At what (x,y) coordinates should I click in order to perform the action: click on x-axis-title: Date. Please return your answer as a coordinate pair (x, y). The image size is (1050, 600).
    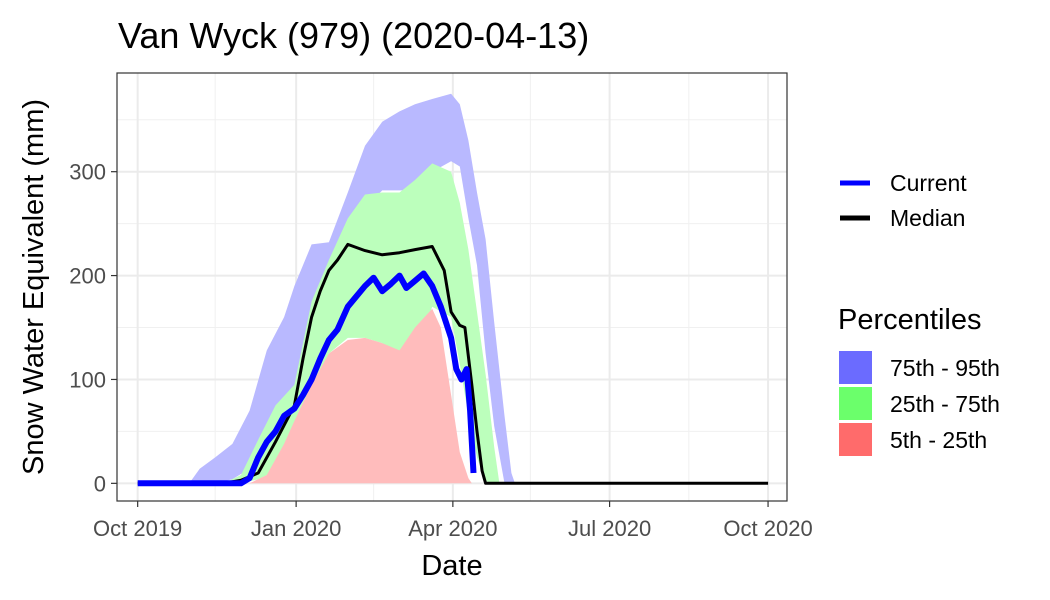
    Looking at the image, I should click on (451, 566).